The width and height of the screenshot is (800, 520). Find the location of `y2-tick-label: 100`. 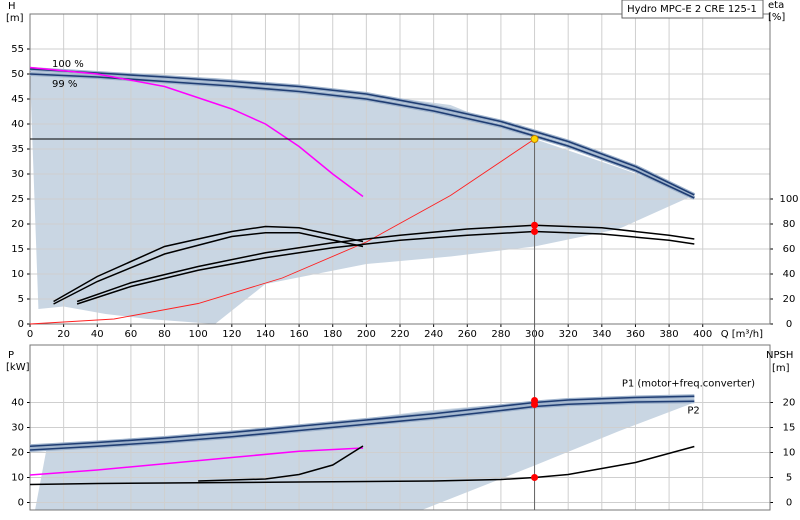

y2-tick-label: 100 is located at coordinates (788, 199).